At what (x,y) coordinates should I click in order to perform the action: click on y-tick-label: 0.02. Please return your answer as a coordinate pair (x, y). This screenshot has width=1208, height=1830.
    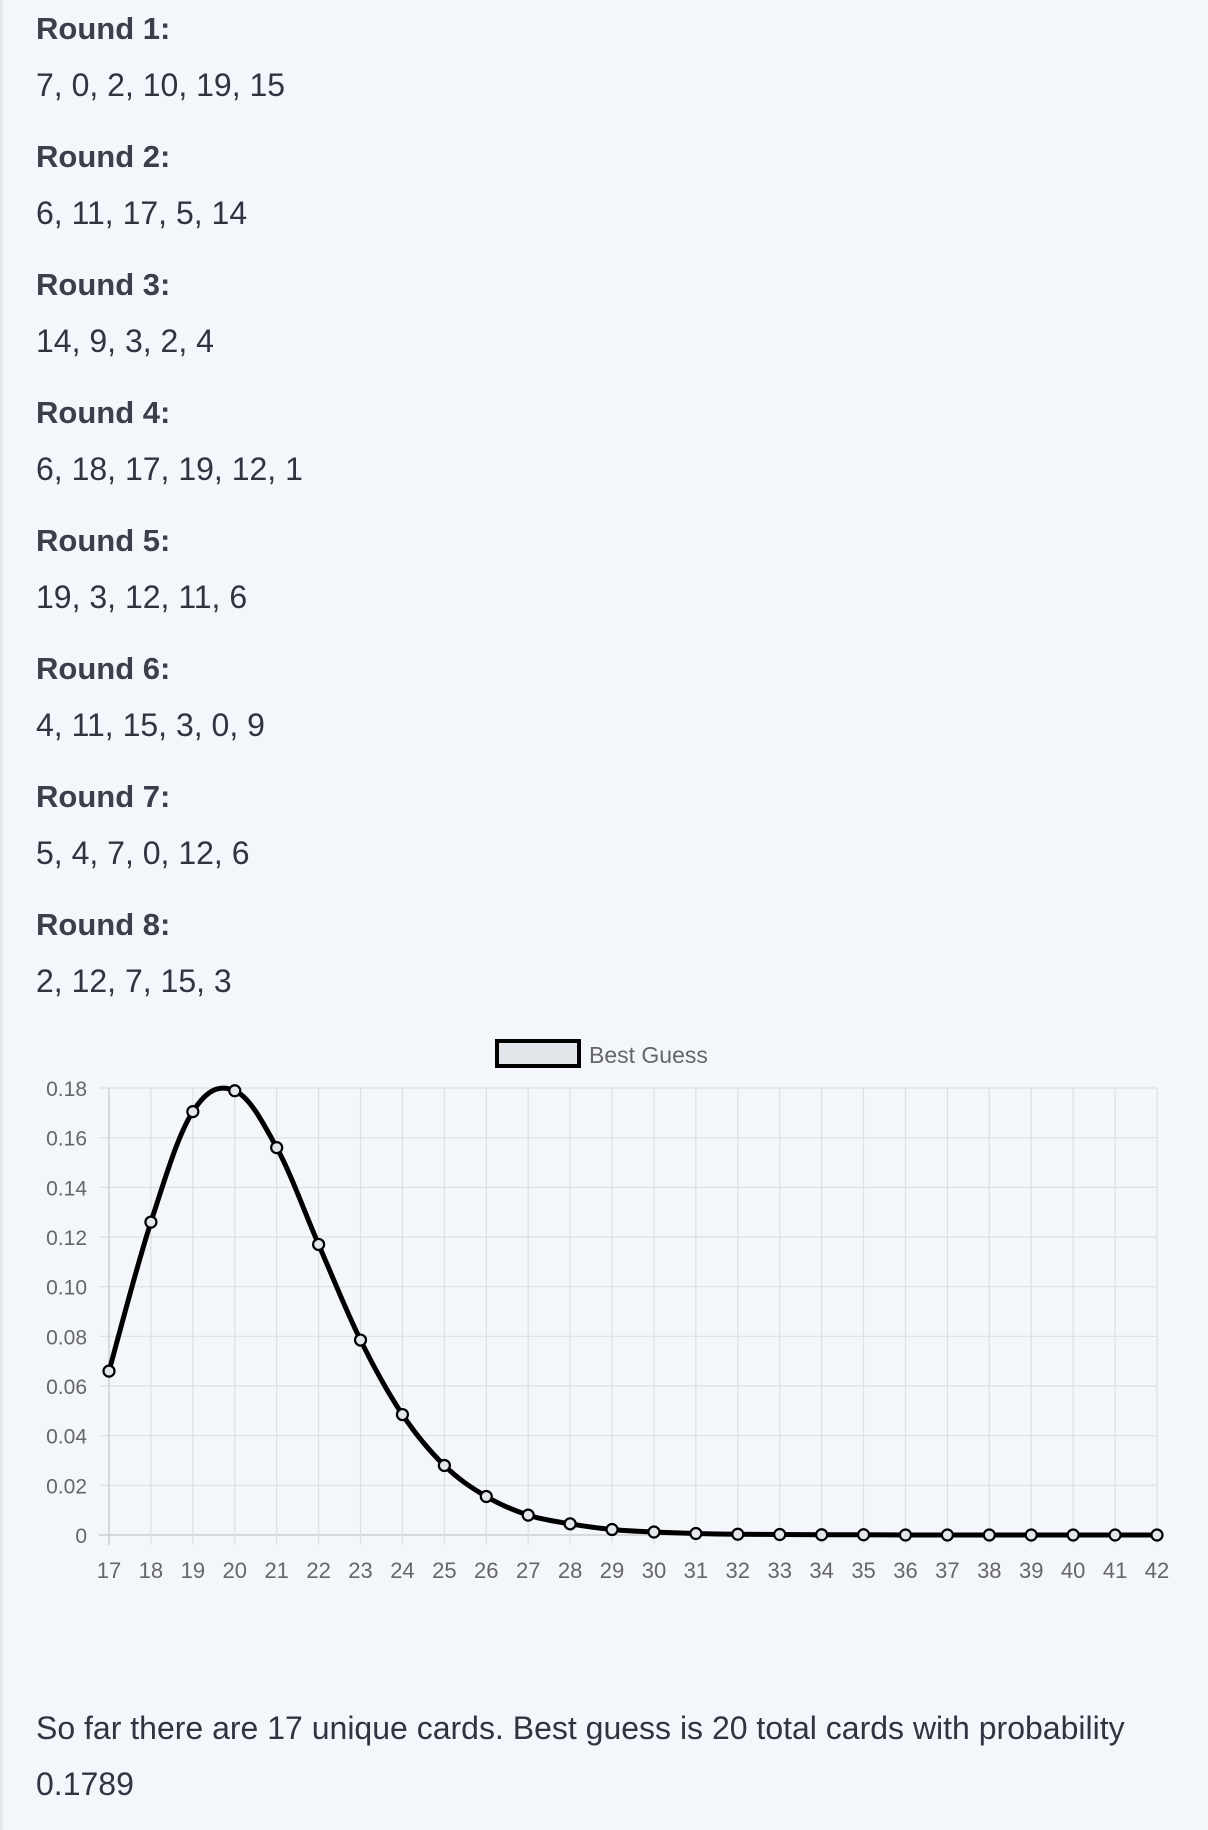
    Looking at the image, I should click on (66, 1486).